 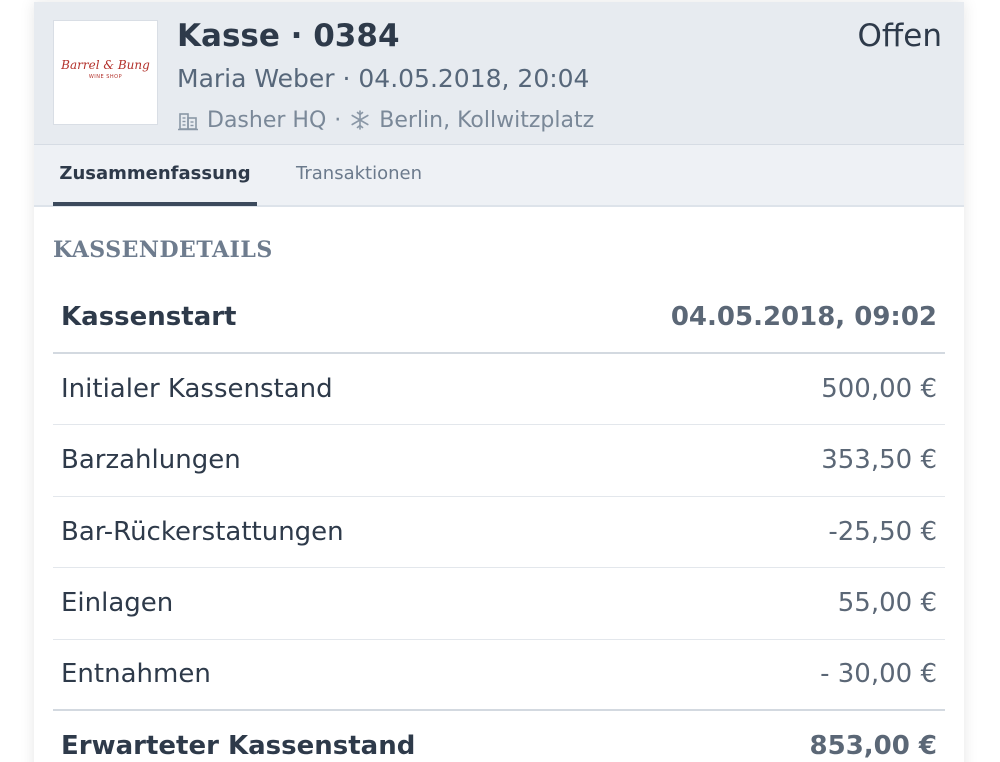 What do you see at coordinates (188, 120) in the screenshot?
I see `building-icon` at bounding box center [188, 120].